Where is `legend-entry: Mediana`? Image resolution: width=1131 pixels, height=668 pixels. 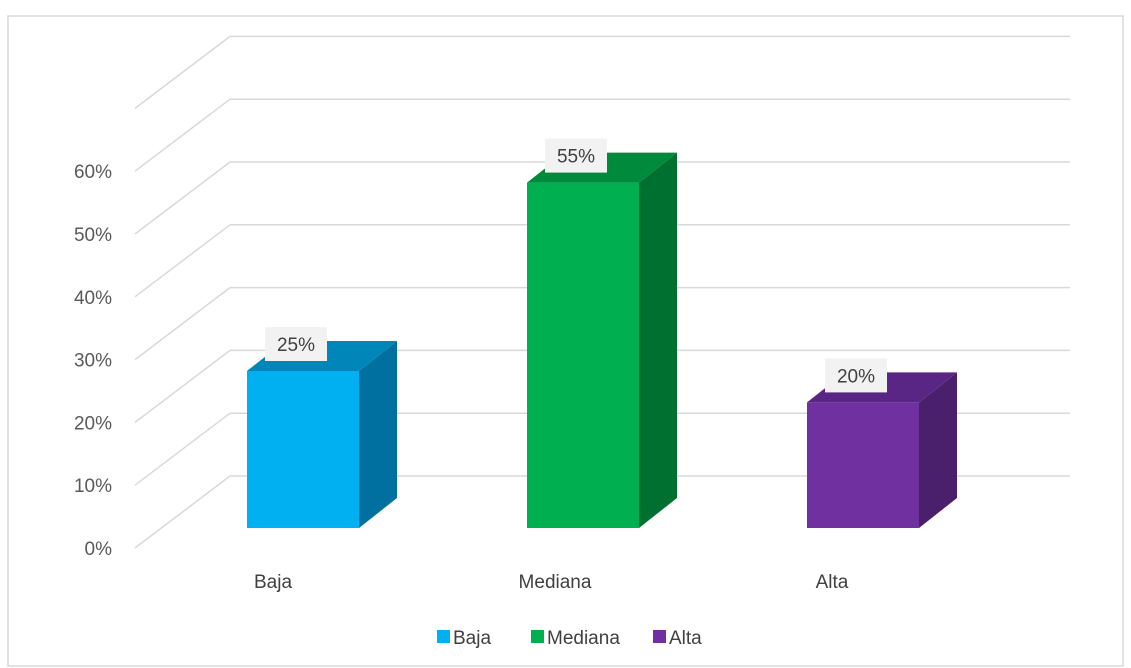
legend-entry: Mediana is located at coordinates (583, 638).